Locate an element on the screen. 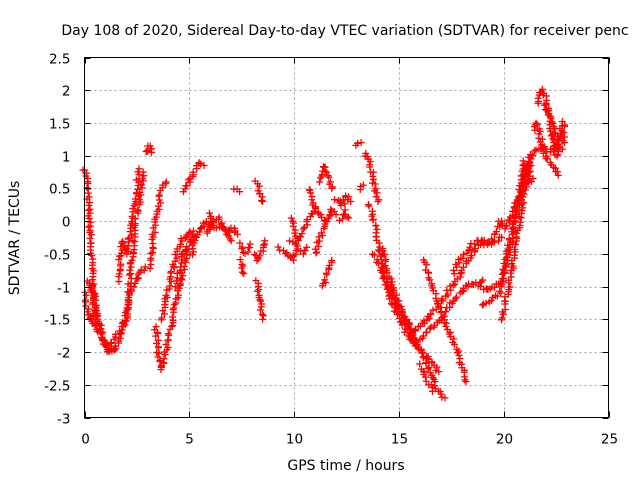  x-tick-label: 0 is located at coordinates (85, 440).